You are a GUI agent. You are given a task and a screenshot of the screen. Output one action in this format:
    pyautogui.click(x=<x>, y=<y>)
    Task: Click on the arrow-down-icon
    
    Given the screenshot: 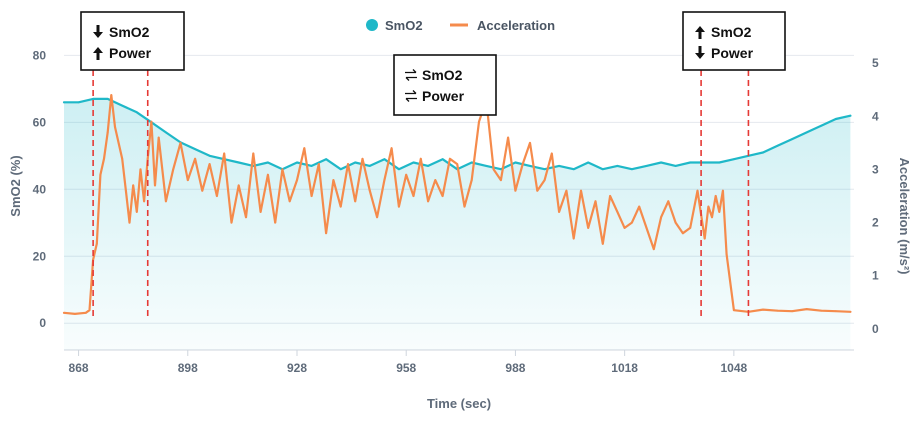 What is the action you would take?
    pyautogui.click(x=700, y=52)
    